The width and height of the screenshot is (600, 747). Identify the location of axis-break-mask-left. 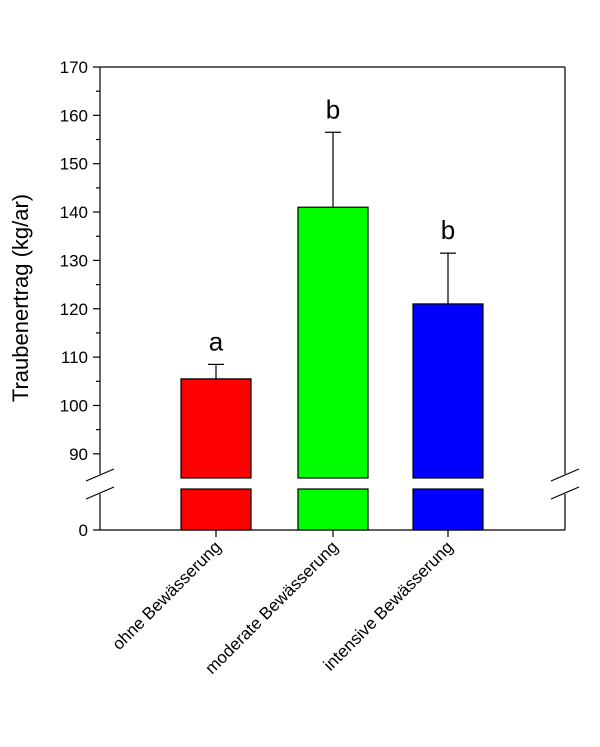
(100, 484).